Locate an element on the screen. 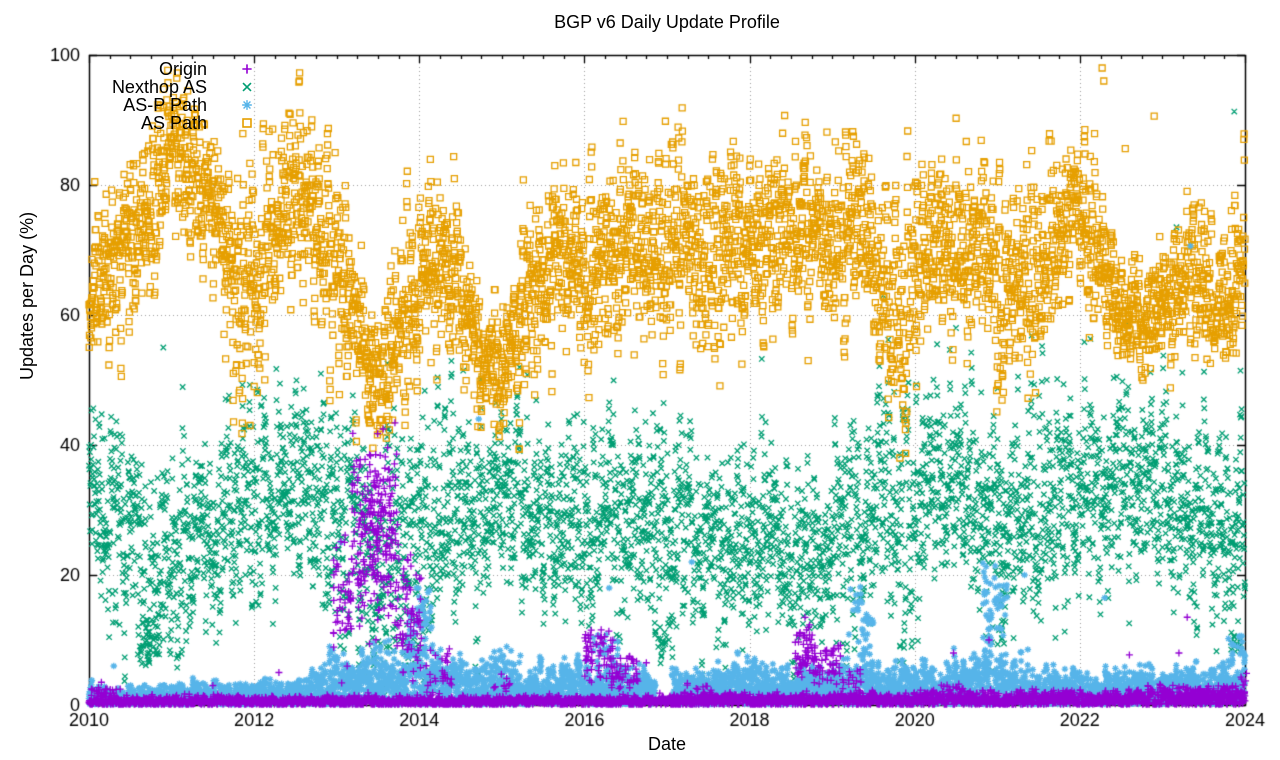 This screenshot has height=760, width=1280. legend-label-asp-path: AS-P Path is located at coordinates (165, 105).